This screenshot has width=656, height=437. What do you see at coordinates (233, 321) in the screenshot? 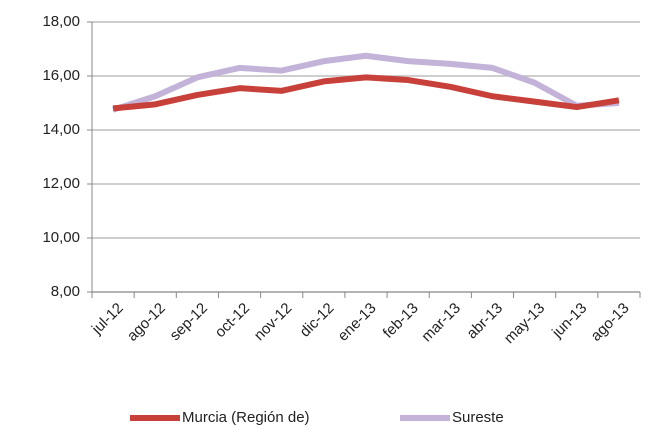
I see `x-tick-label: oct-12` at bounding box center [233, 321].